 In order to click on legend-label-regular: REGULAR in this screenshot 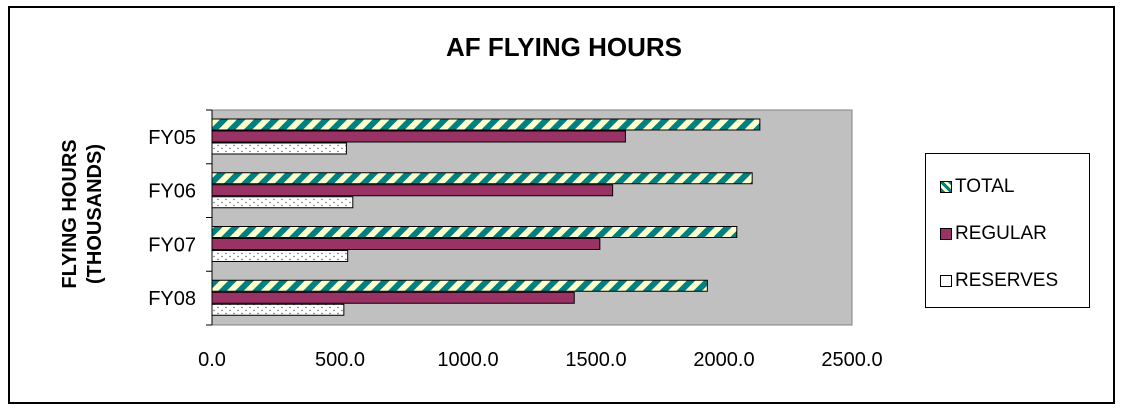, I will do `click(1001, 233)`.